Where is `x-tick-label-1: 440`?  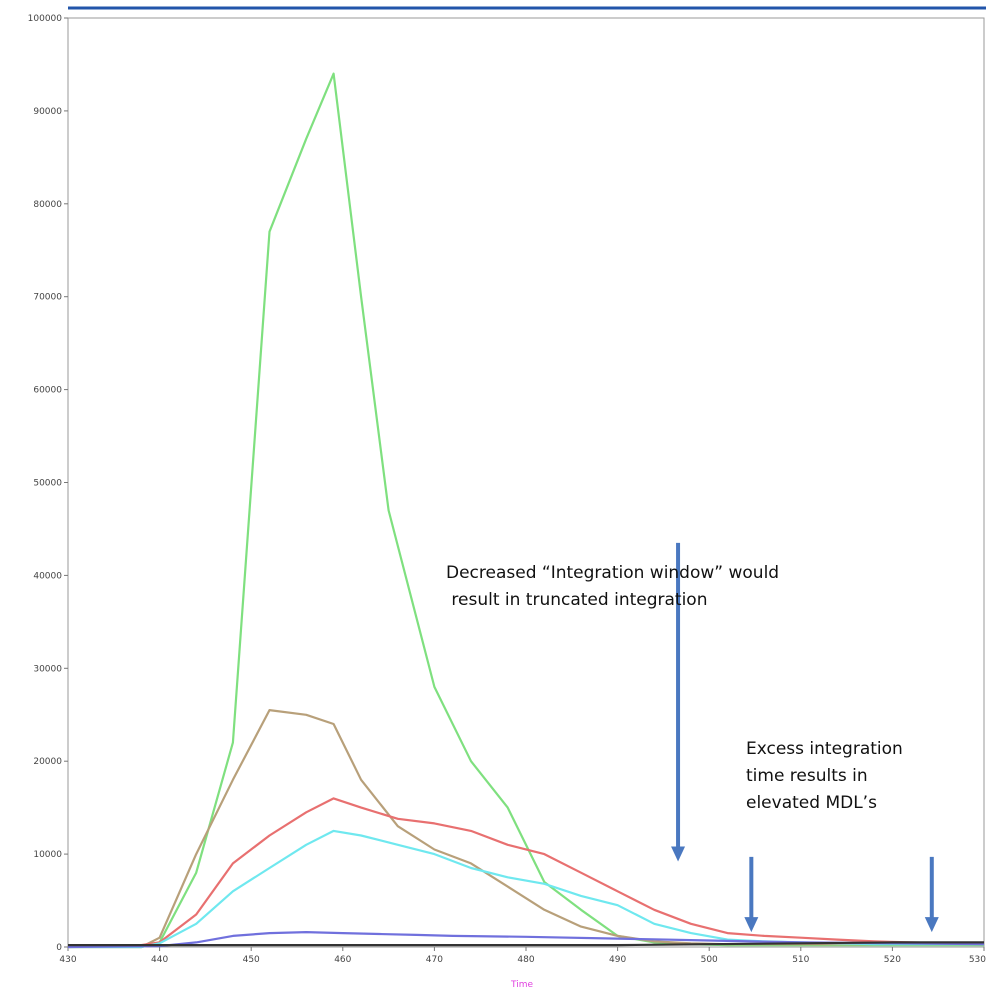 x-tick-label-1: 440 is located at coordinates (159, 960).